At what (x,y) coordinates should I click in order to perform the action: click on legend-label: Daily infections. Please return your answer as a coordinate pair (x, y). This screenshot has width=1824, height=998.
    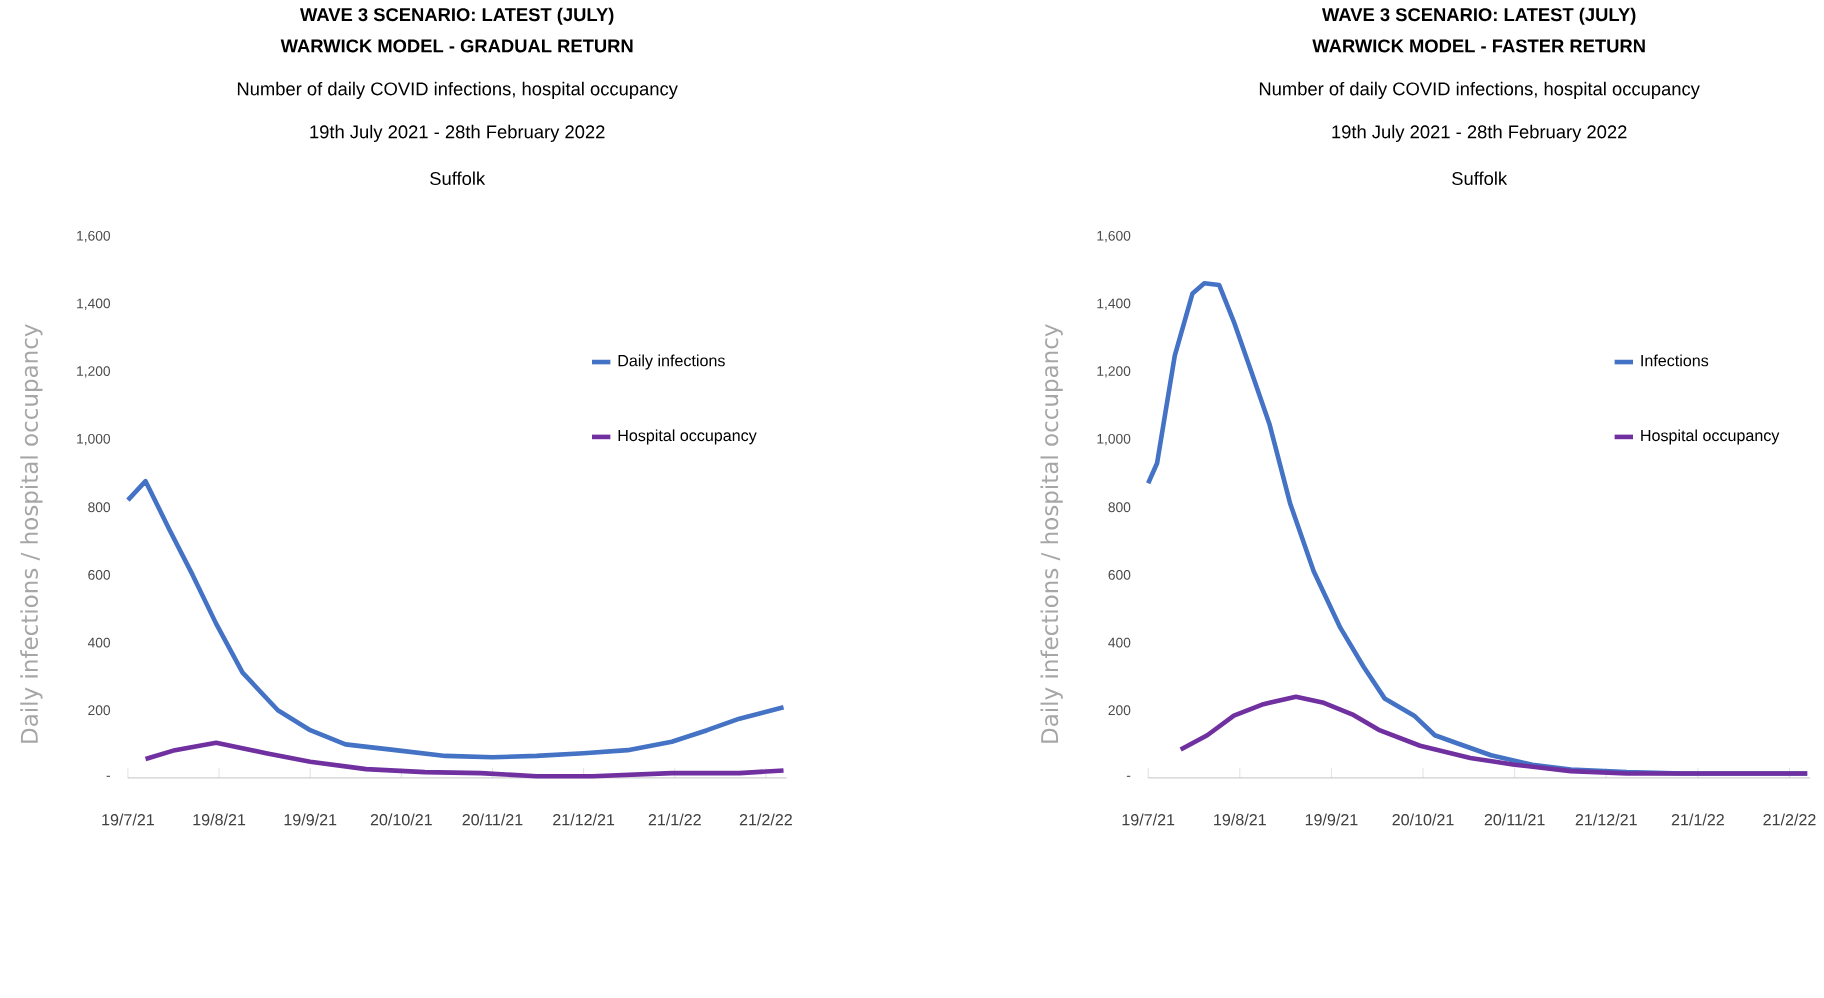
    Looking at the image, I should click on (671, 362).